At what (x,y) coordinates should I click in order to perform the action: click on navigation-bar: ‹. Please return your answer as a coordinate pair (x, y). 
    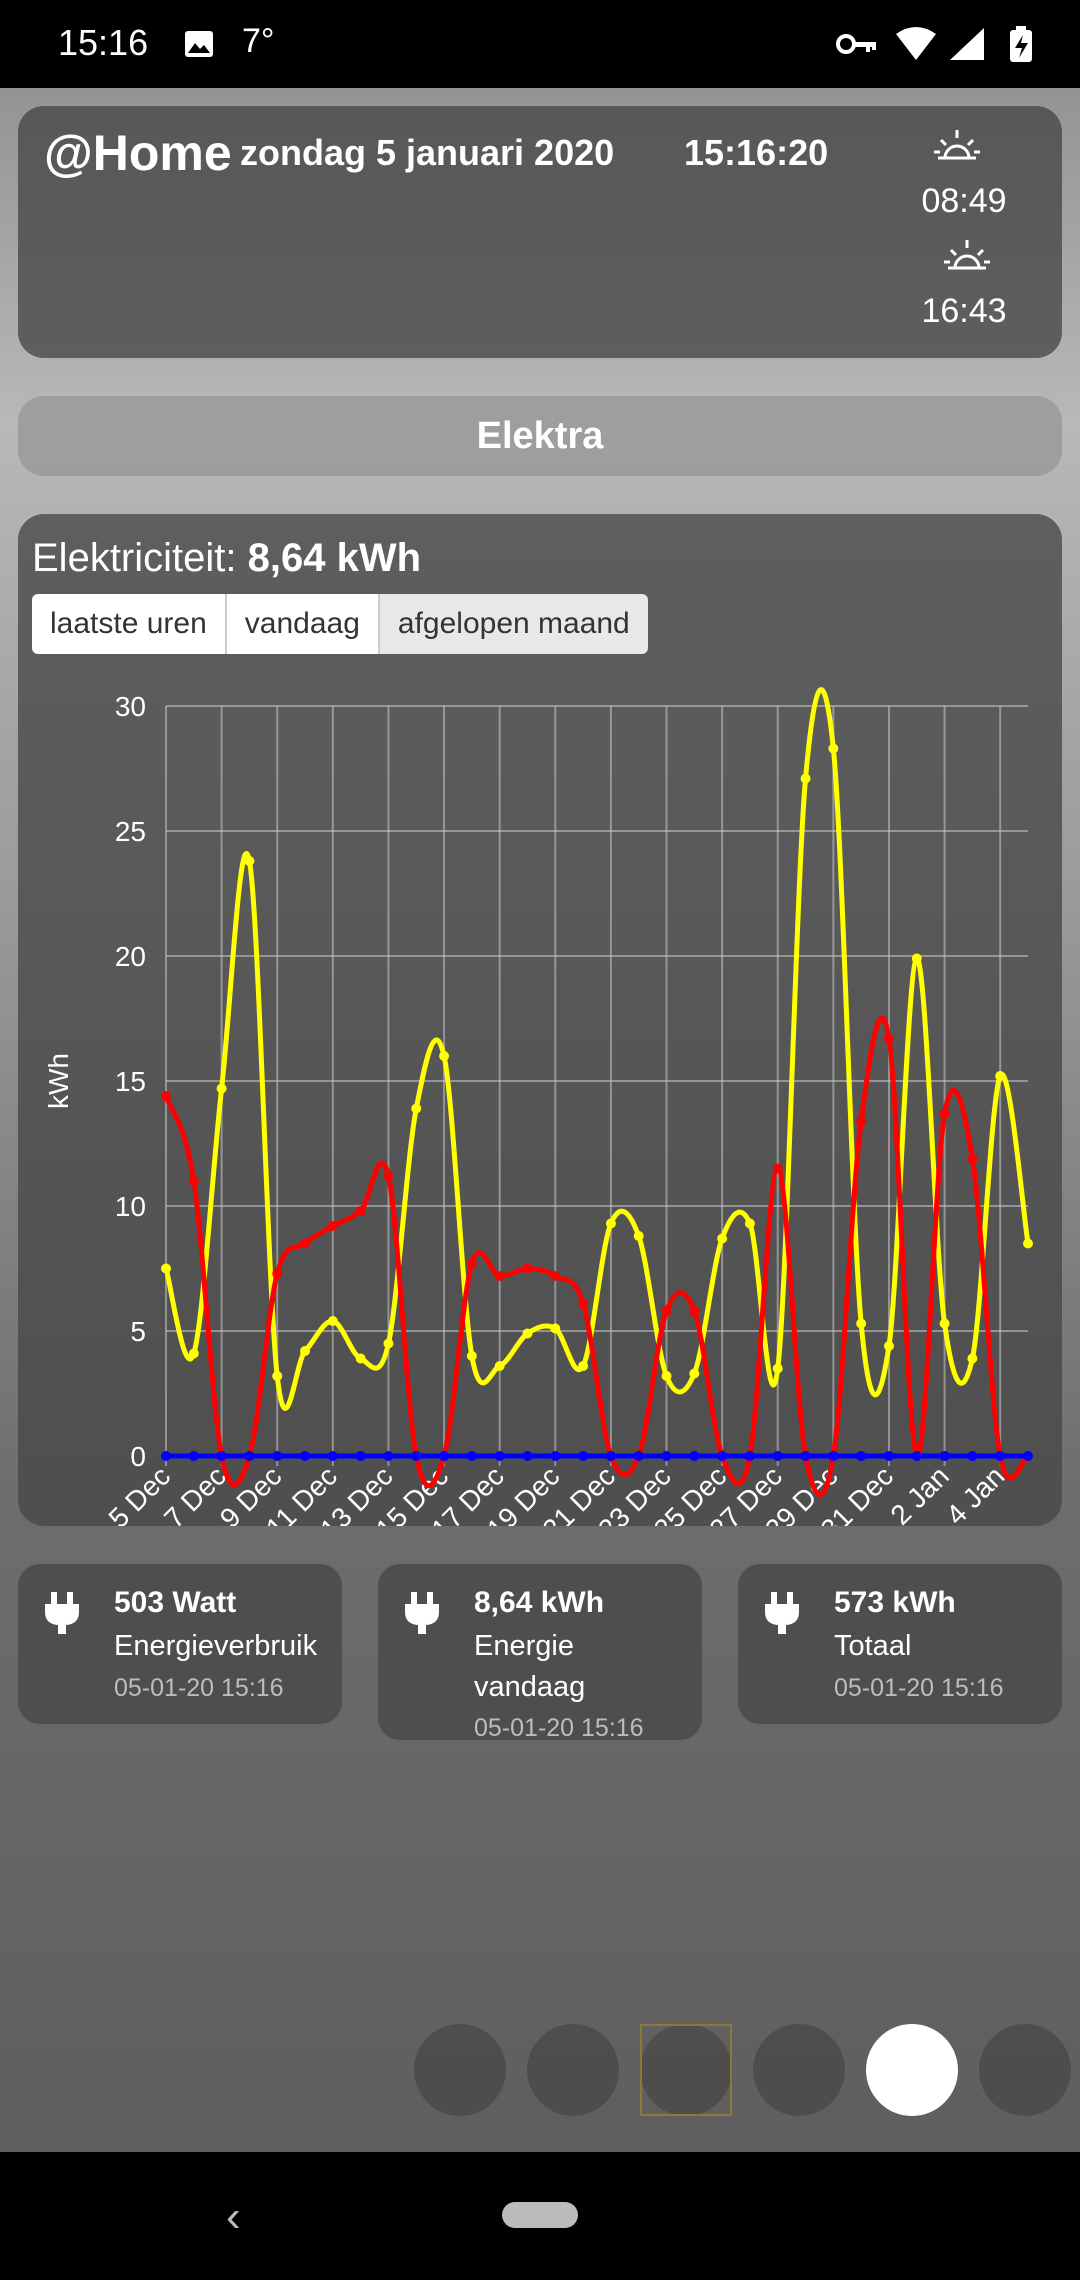
    Looking at the image, I should click on (540, 2216).